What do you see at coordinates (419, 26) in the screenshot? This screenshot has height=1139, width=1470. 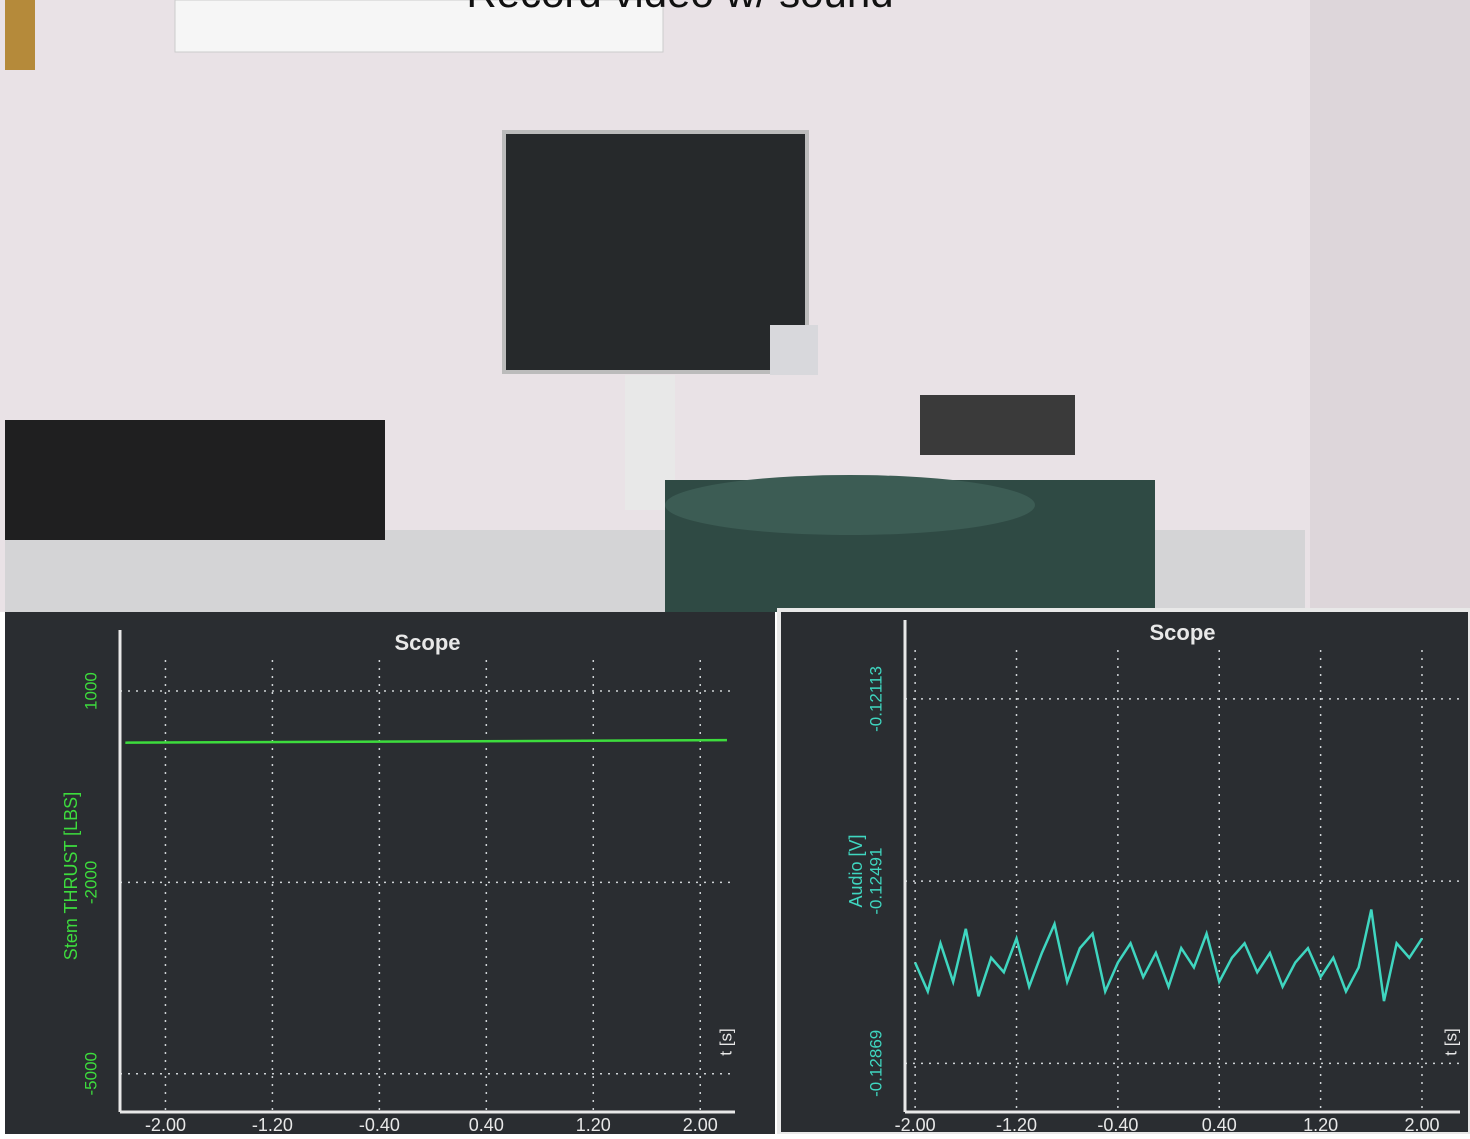 I see `poster` at bounding box center [419, 26].